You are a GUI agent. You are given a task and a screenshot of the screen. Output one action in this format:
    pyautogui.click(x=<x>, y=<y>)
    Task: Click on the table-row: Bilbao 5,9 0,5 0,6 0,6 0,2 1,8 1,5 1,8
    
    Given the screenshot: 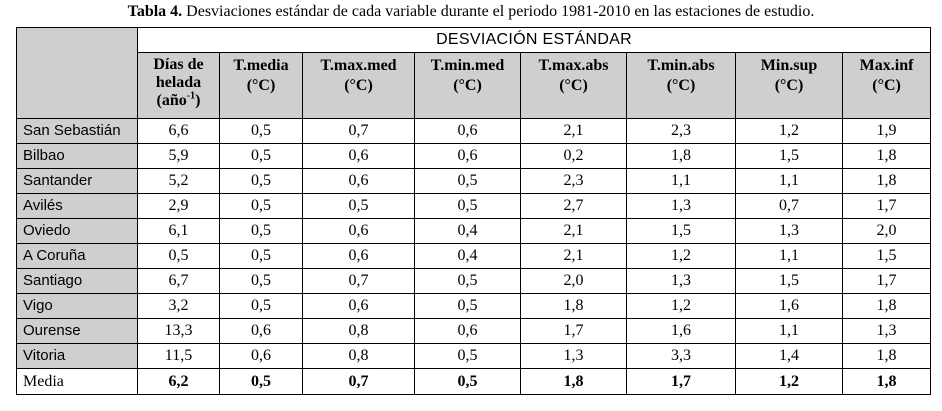 What is the action you would take?
    pyautogui.click(x=474, y=156)
    